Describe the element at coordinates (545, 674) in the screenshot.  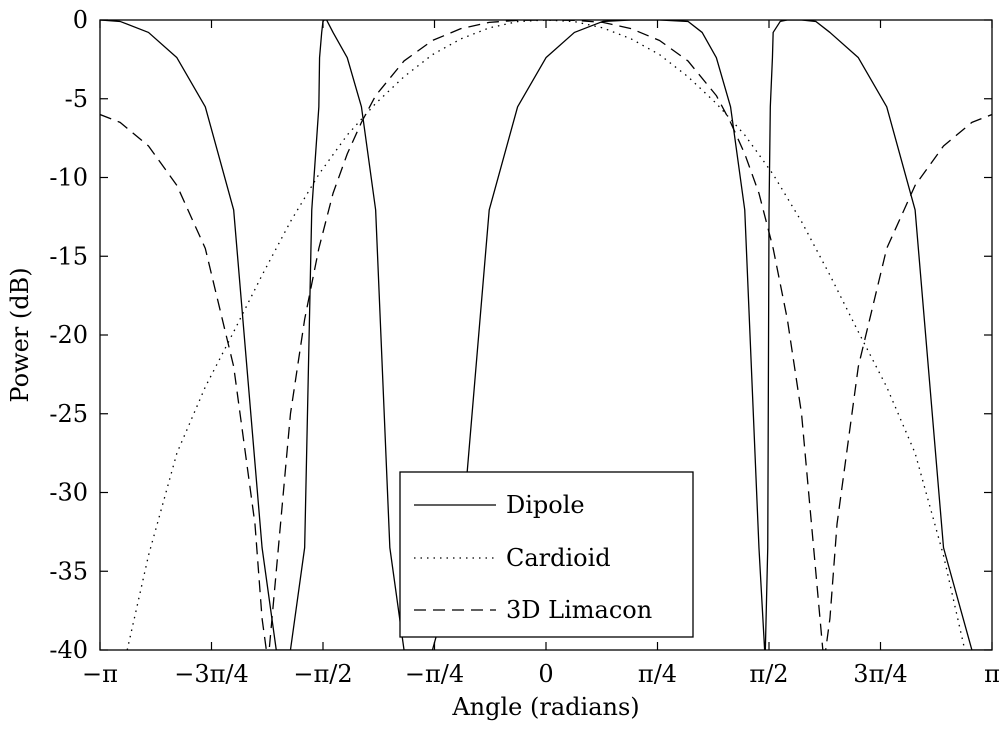
I see `x-tick-label: 0` at that location.